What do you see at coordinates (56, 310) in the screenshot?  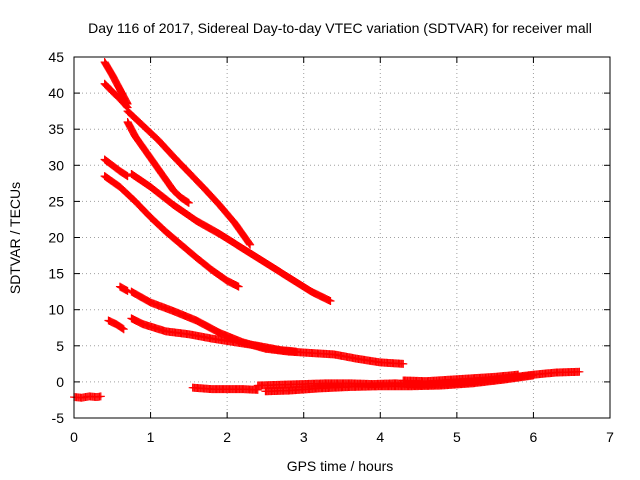 I see `y-tick-label: 10` at bounding box center [56, 310].